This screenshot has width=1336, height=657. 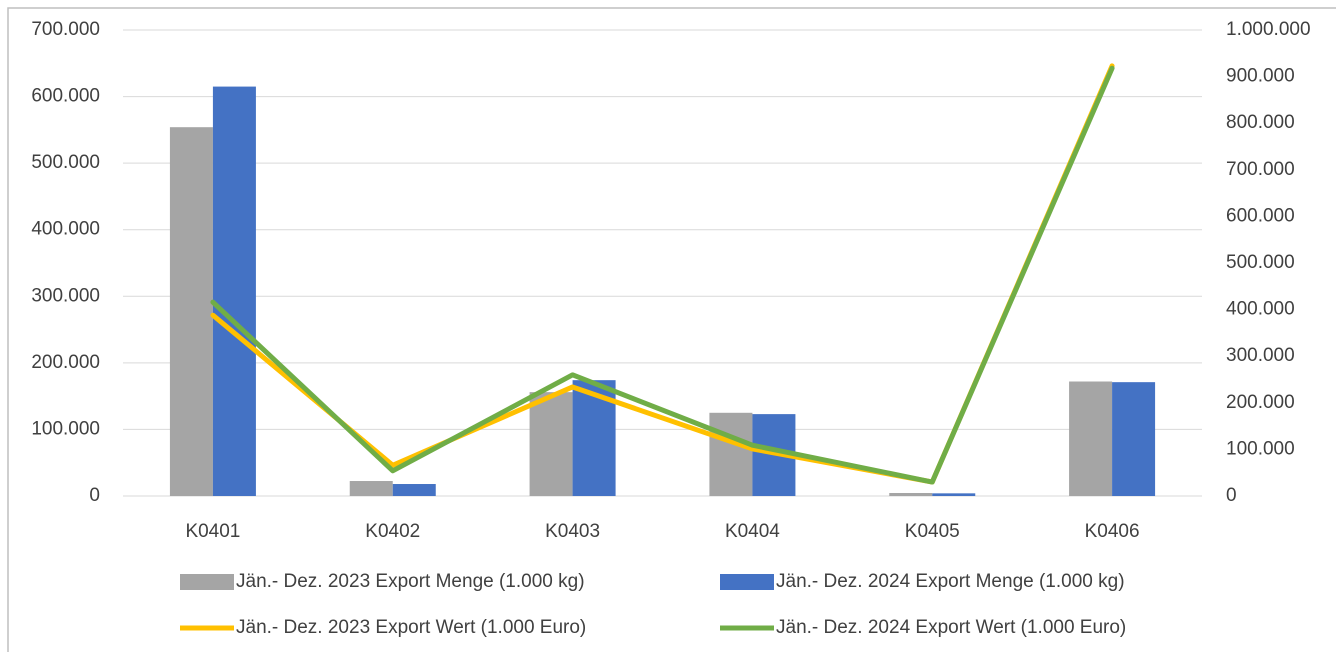 I want to click on y2-tick-label: 400.000, so click(x=1260, y=309).